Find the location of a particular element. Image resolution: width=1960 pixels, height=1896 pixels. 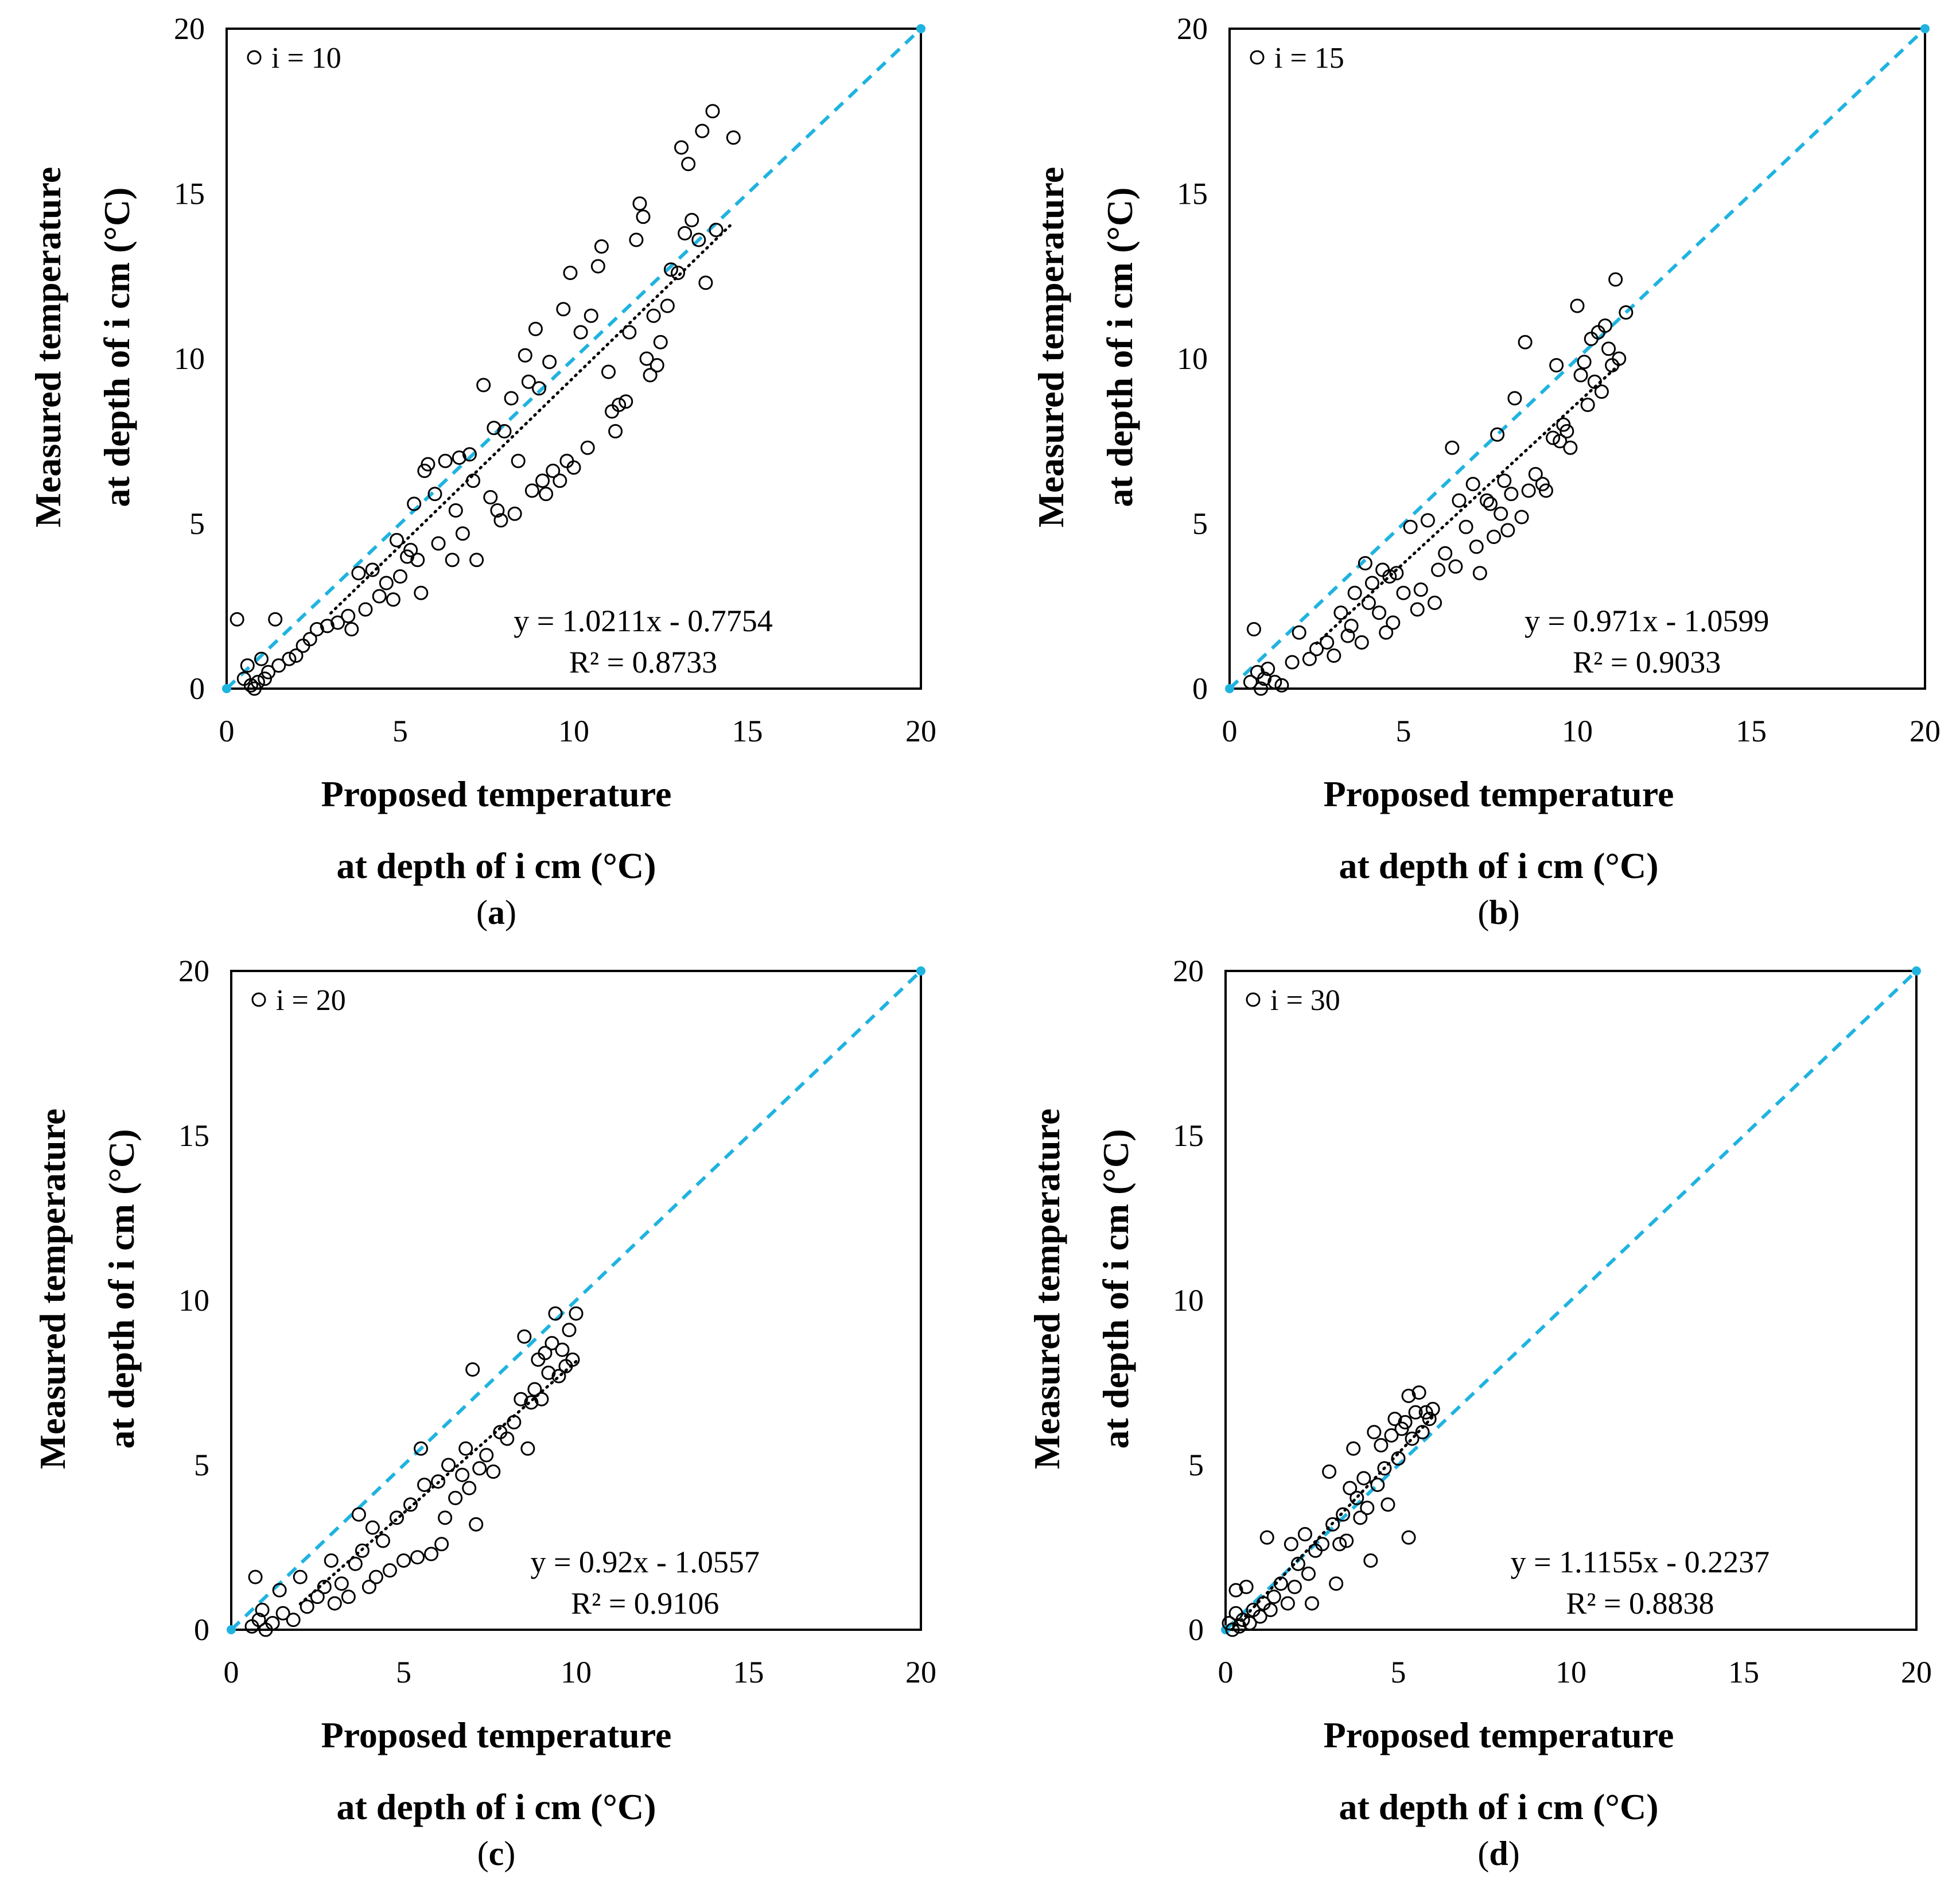

legend-label: i = 30 is located at coordinates (1305, 1000).